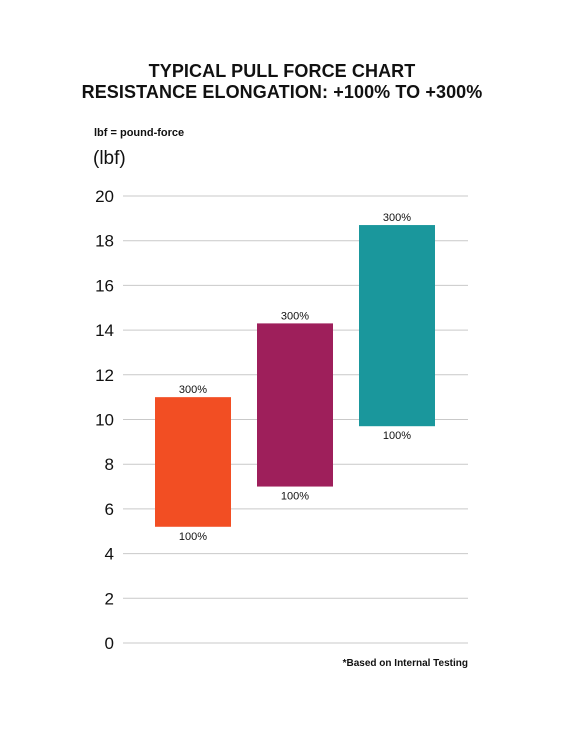 The height and width of the screenshot is (732, 564). I want to click on y-tick-label: 10, so click(104, 420).